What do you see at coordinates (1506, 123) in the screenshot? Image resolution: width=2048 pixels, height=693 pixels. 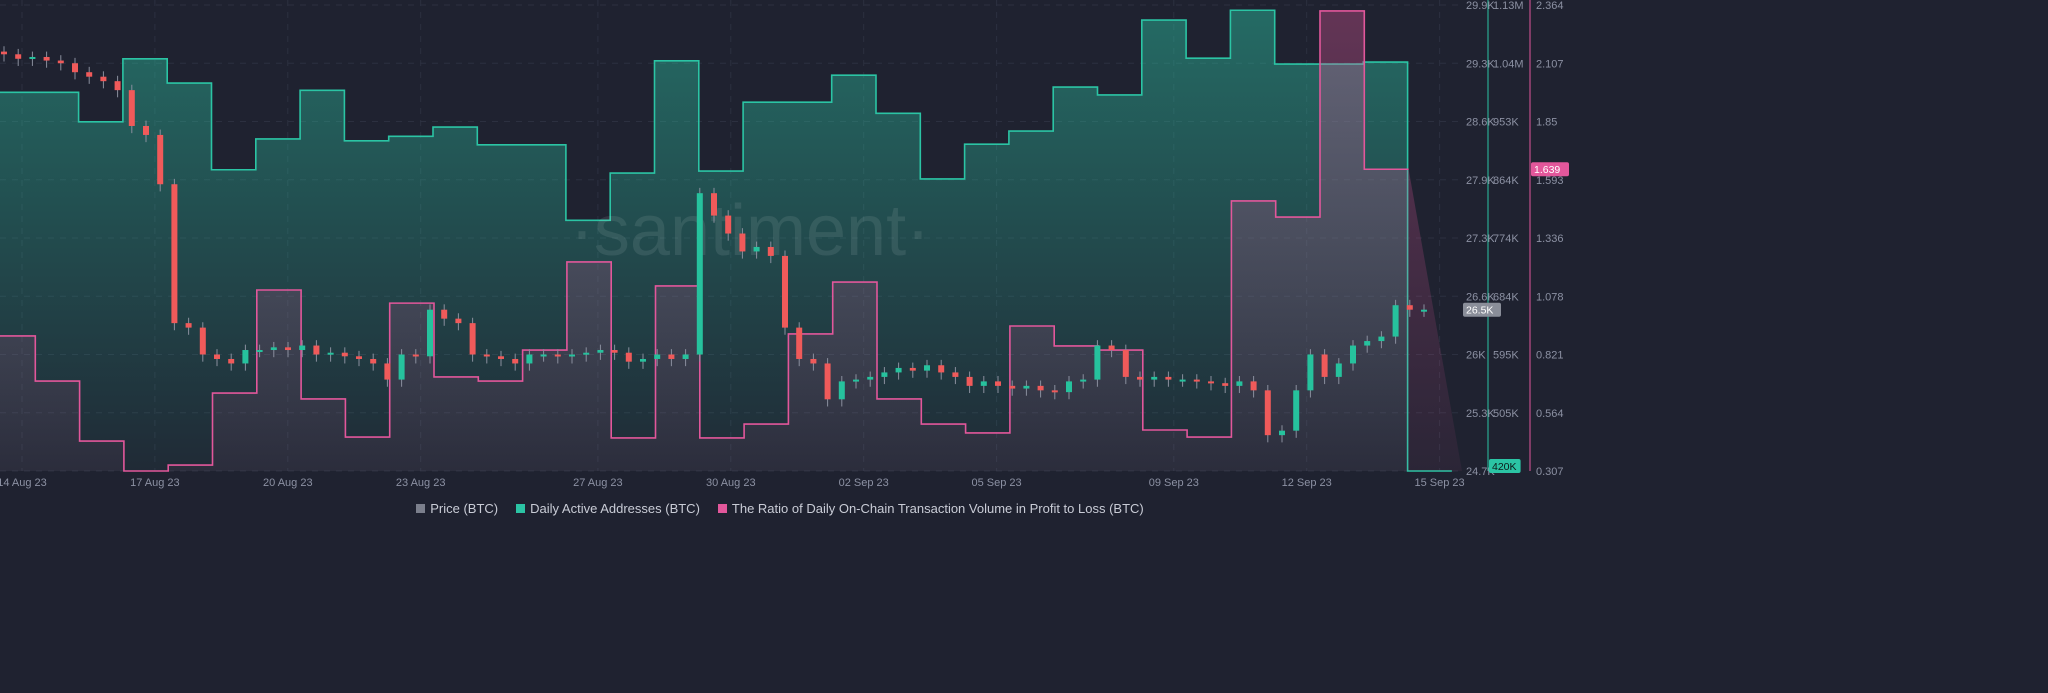 I see `daa-tick-label: 953K` at bounding box center [1506, 123].